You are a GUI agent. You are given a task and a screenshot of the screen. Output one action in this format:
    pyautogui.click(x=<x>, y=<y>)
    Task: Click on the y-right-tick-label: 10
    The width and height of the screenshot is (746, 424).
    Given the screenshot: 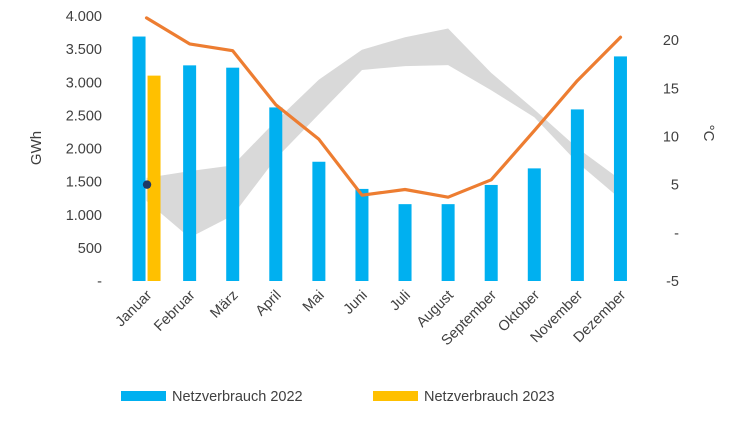 What is the action you would take?
    pyautogui.click(x=671, y=137)
    